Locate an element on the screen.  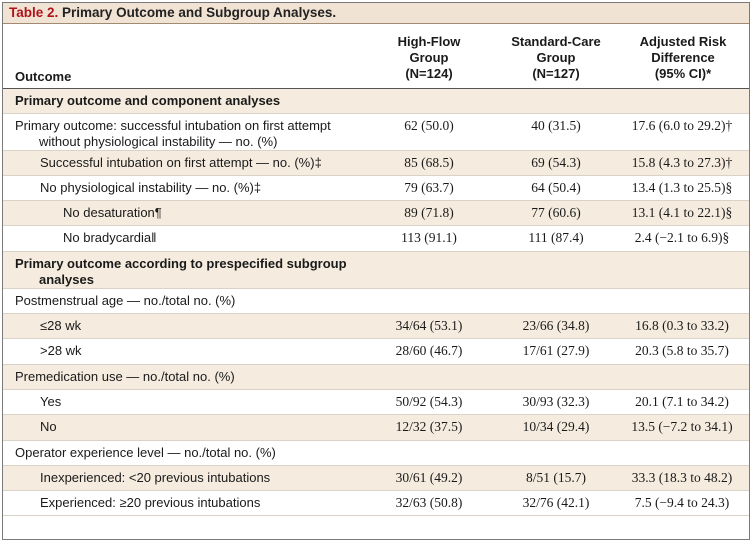
header-high-flow-line: Group is located at coordinates (429, 57).